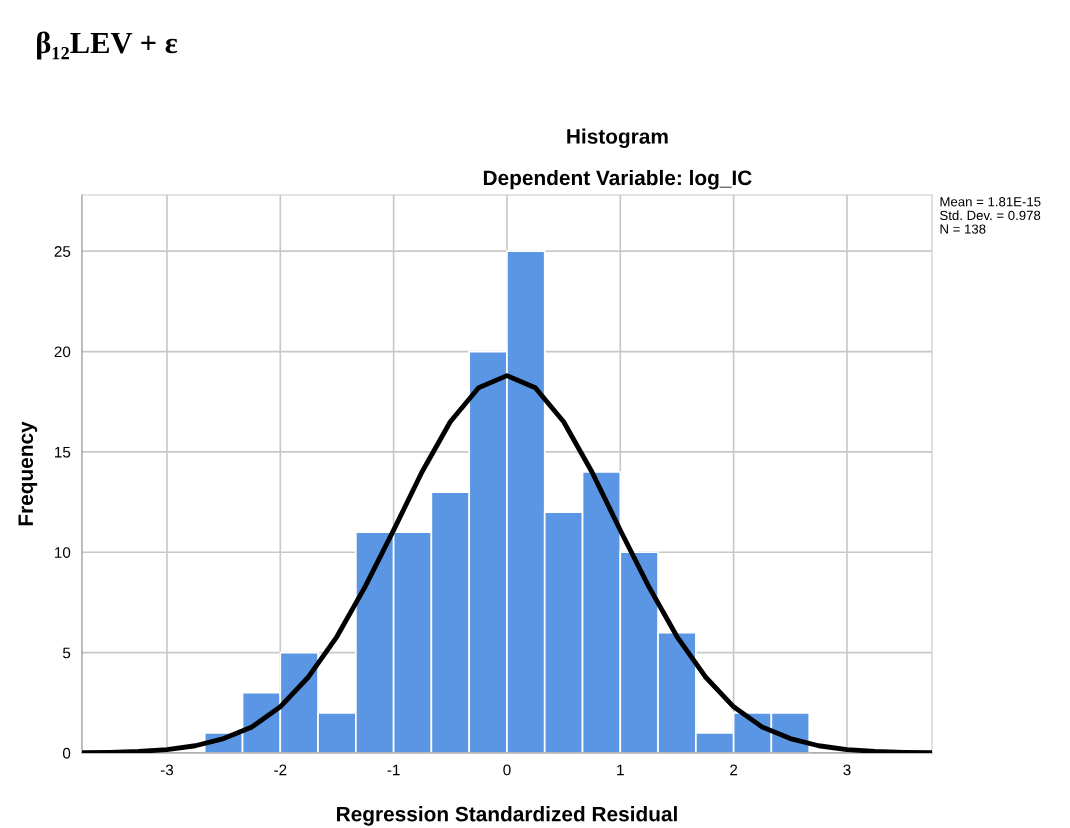 This screenshot has width=1070, height=828. What do you see at coordinates (107, 45) in the screenshot?
I see `text: β₁₂LEV + ε` at bounding box center [107, 45].